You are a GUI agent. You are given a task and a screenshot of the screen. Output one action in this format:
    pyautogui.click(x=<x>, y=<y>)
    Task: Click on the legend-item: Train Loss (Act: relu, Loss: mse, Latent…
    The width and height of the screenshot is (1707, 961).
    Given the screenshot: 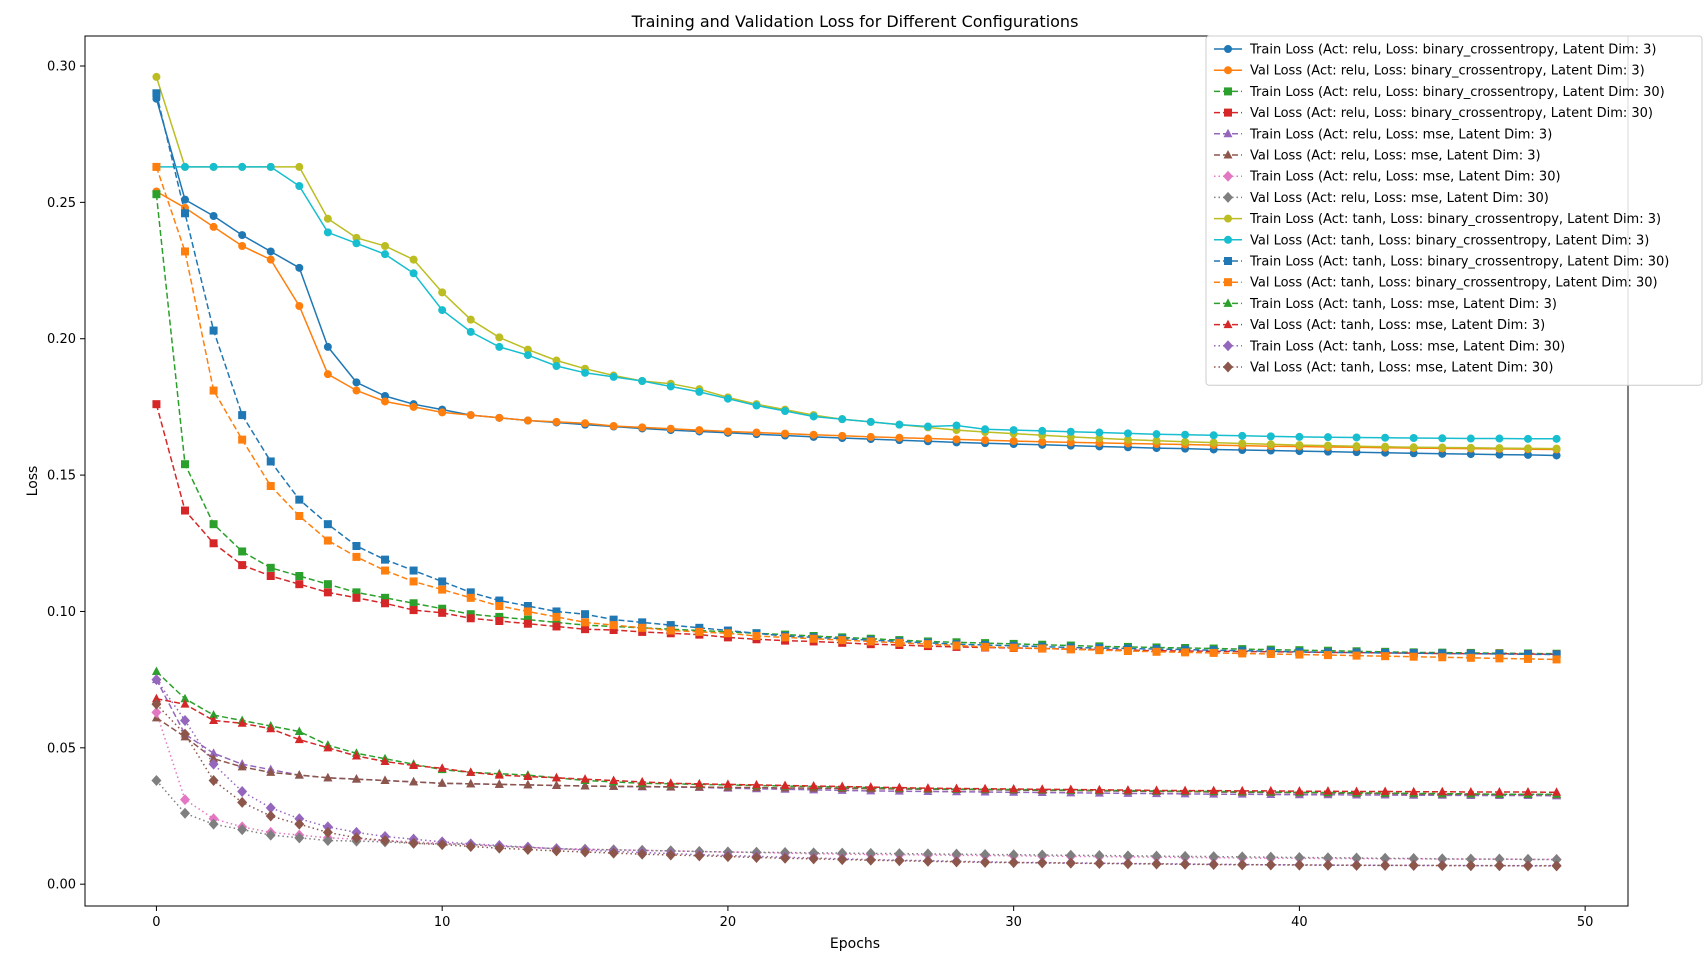 What is the action you would take?
    pyautogui.click(x=1387, y=177)
    